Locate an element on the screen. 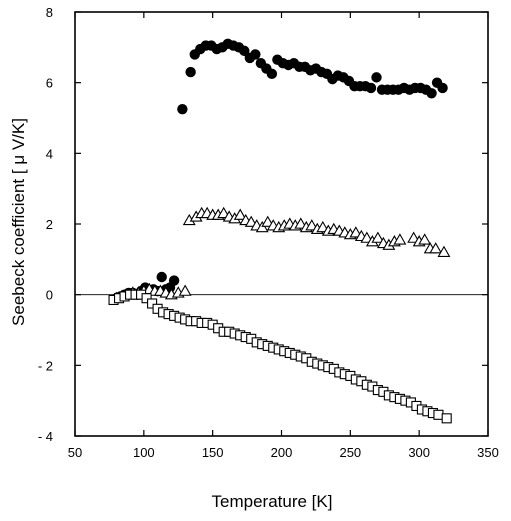 Image resolution: width=511 pixels, height=521 pixels. y-tick-label: 0 is located at coordinates (49, 295).